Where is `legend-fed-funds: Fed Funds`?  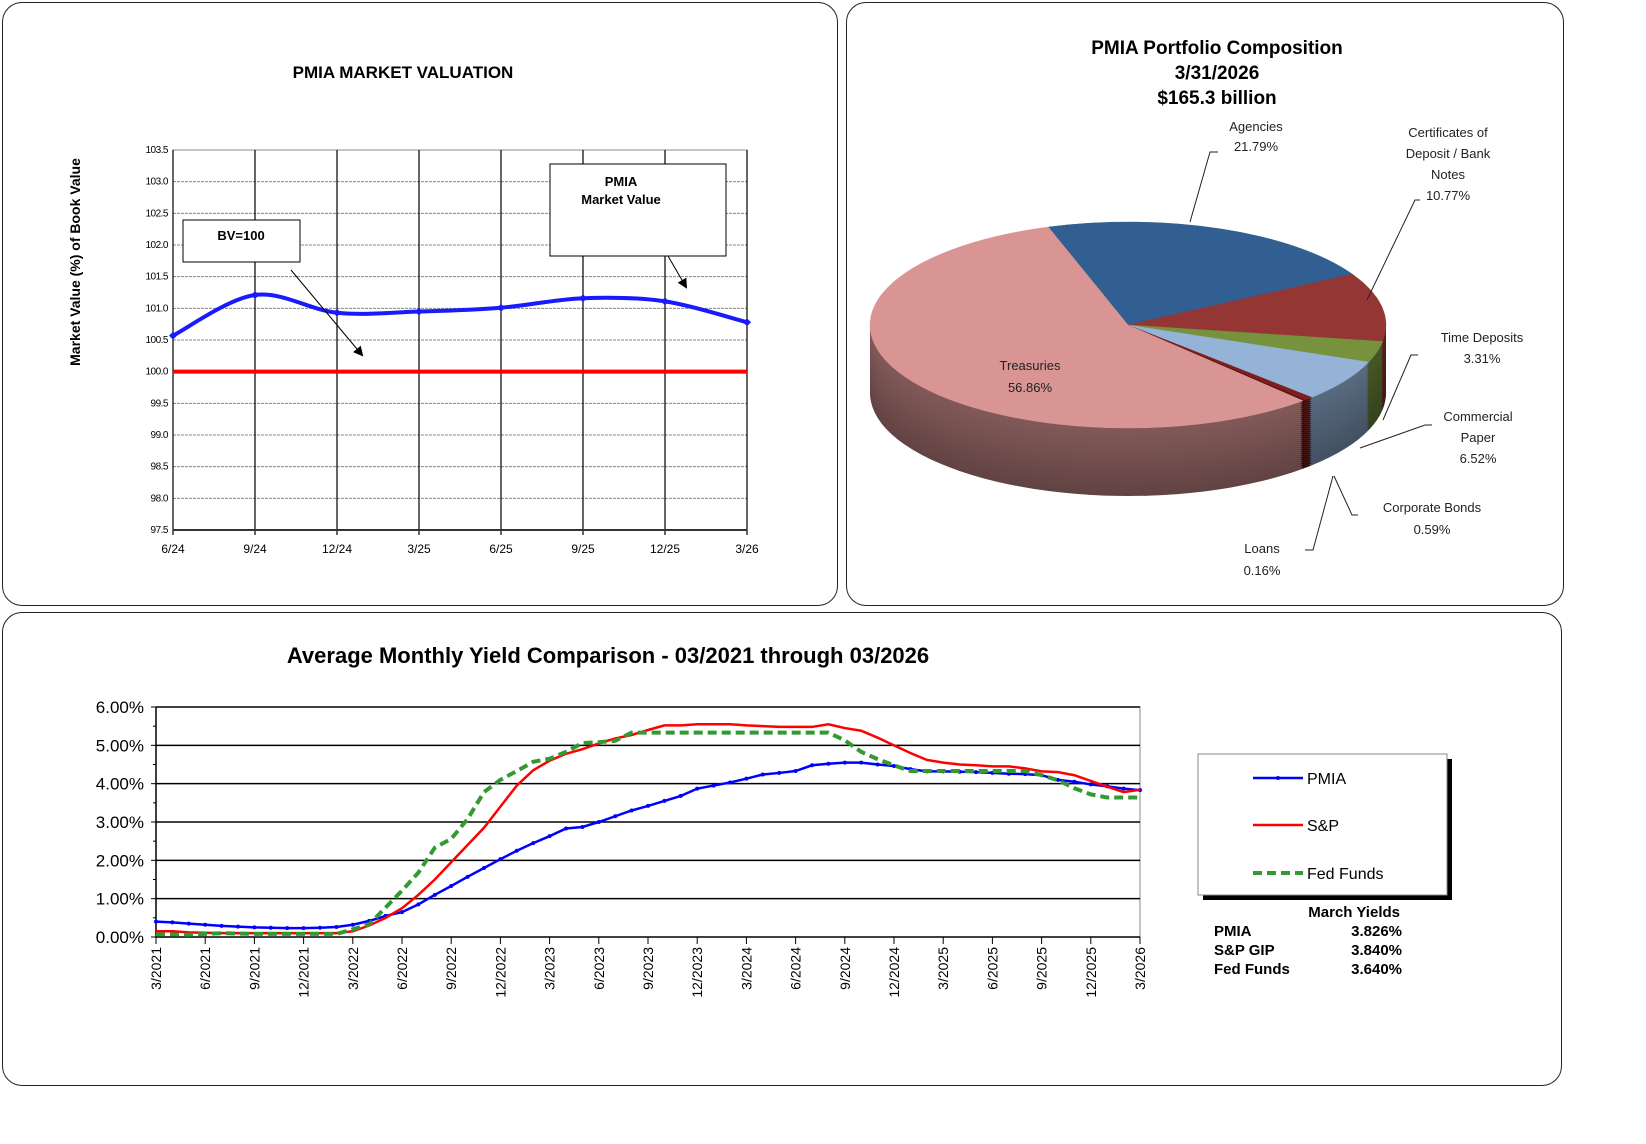
legend-fed-funds: Fed Funds is located at coordinates (1345, 874).